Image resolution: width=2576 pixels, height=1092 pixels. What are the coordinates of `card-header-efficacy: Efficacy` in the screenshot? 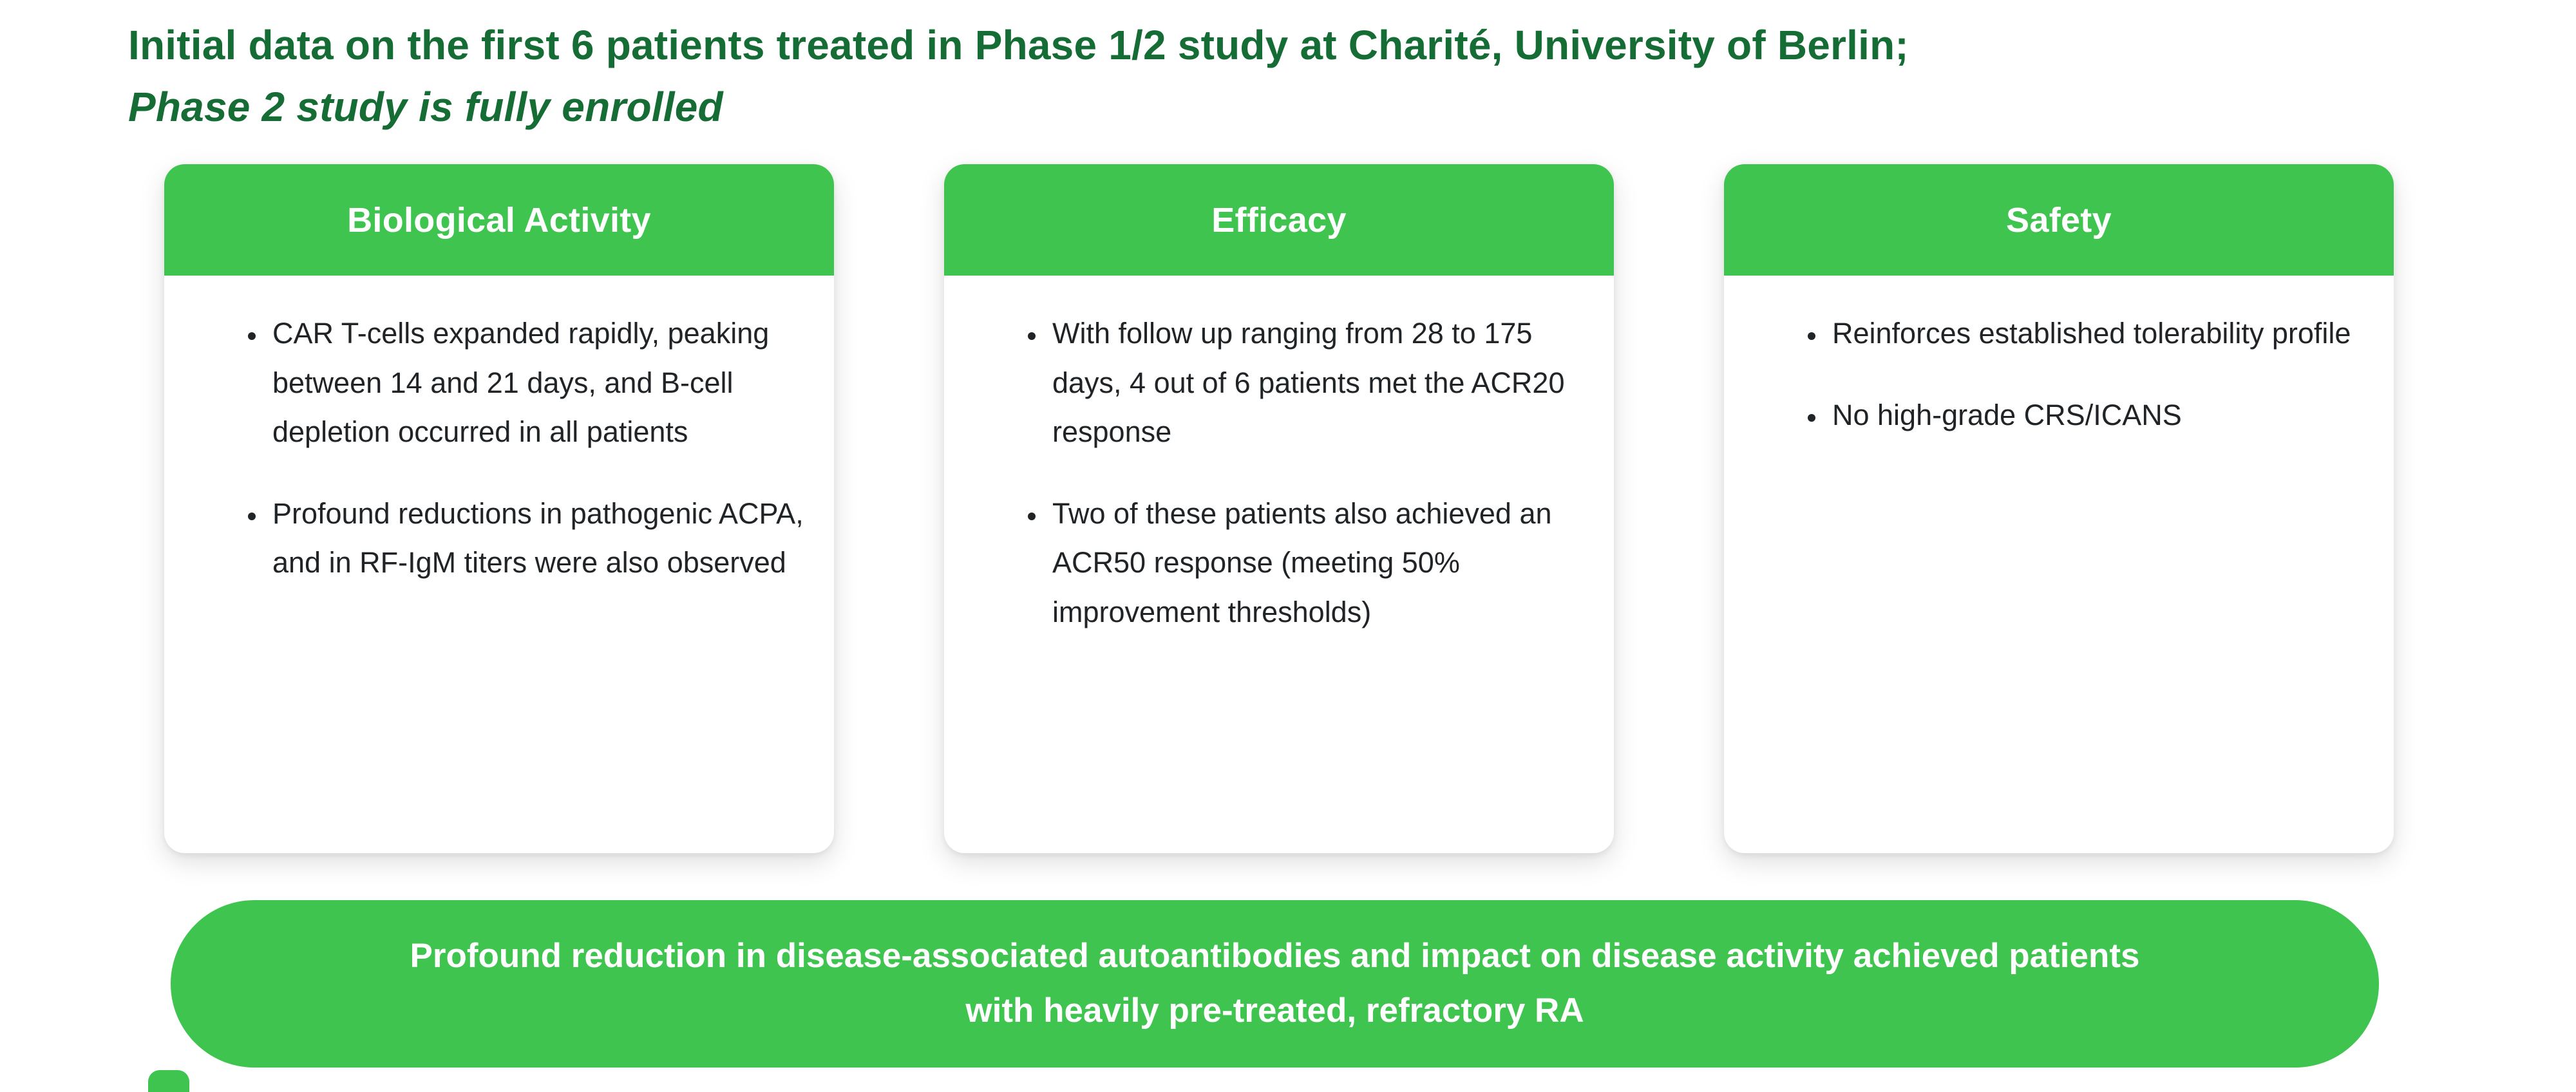 It's located at (1279, 220).